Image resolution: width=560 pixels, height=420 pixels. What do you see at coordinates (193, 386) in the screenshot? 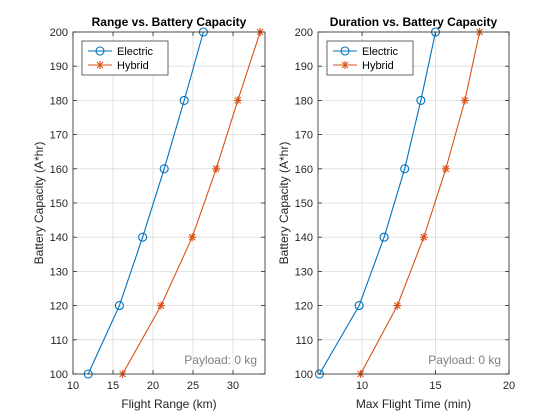
I see `x-tick-label: 25` at bounding box center [193, 386].